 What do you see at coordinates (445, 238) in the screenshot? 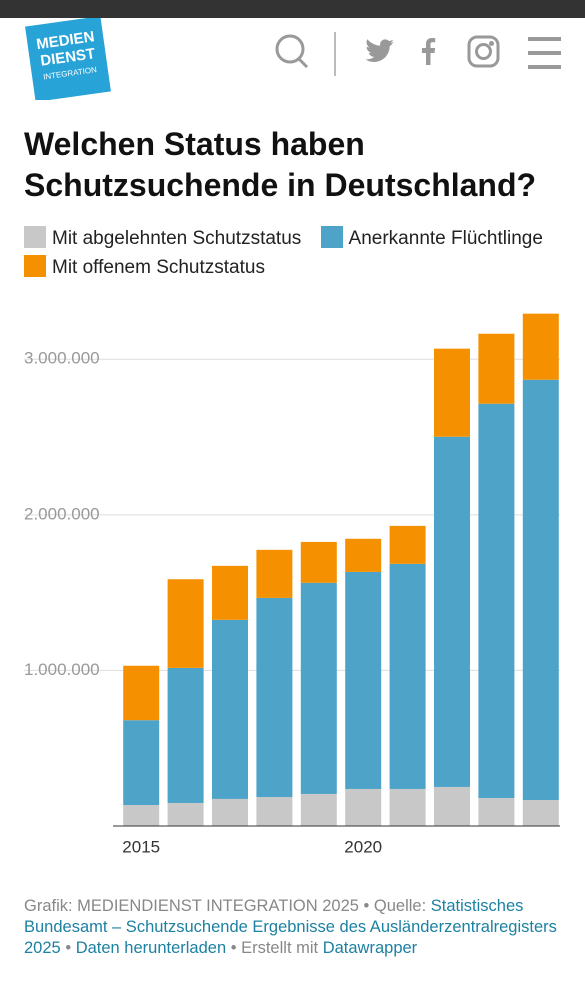
I see `legend-label: Anerkannte Flüchtlinge` at bounding box center [445, 238].